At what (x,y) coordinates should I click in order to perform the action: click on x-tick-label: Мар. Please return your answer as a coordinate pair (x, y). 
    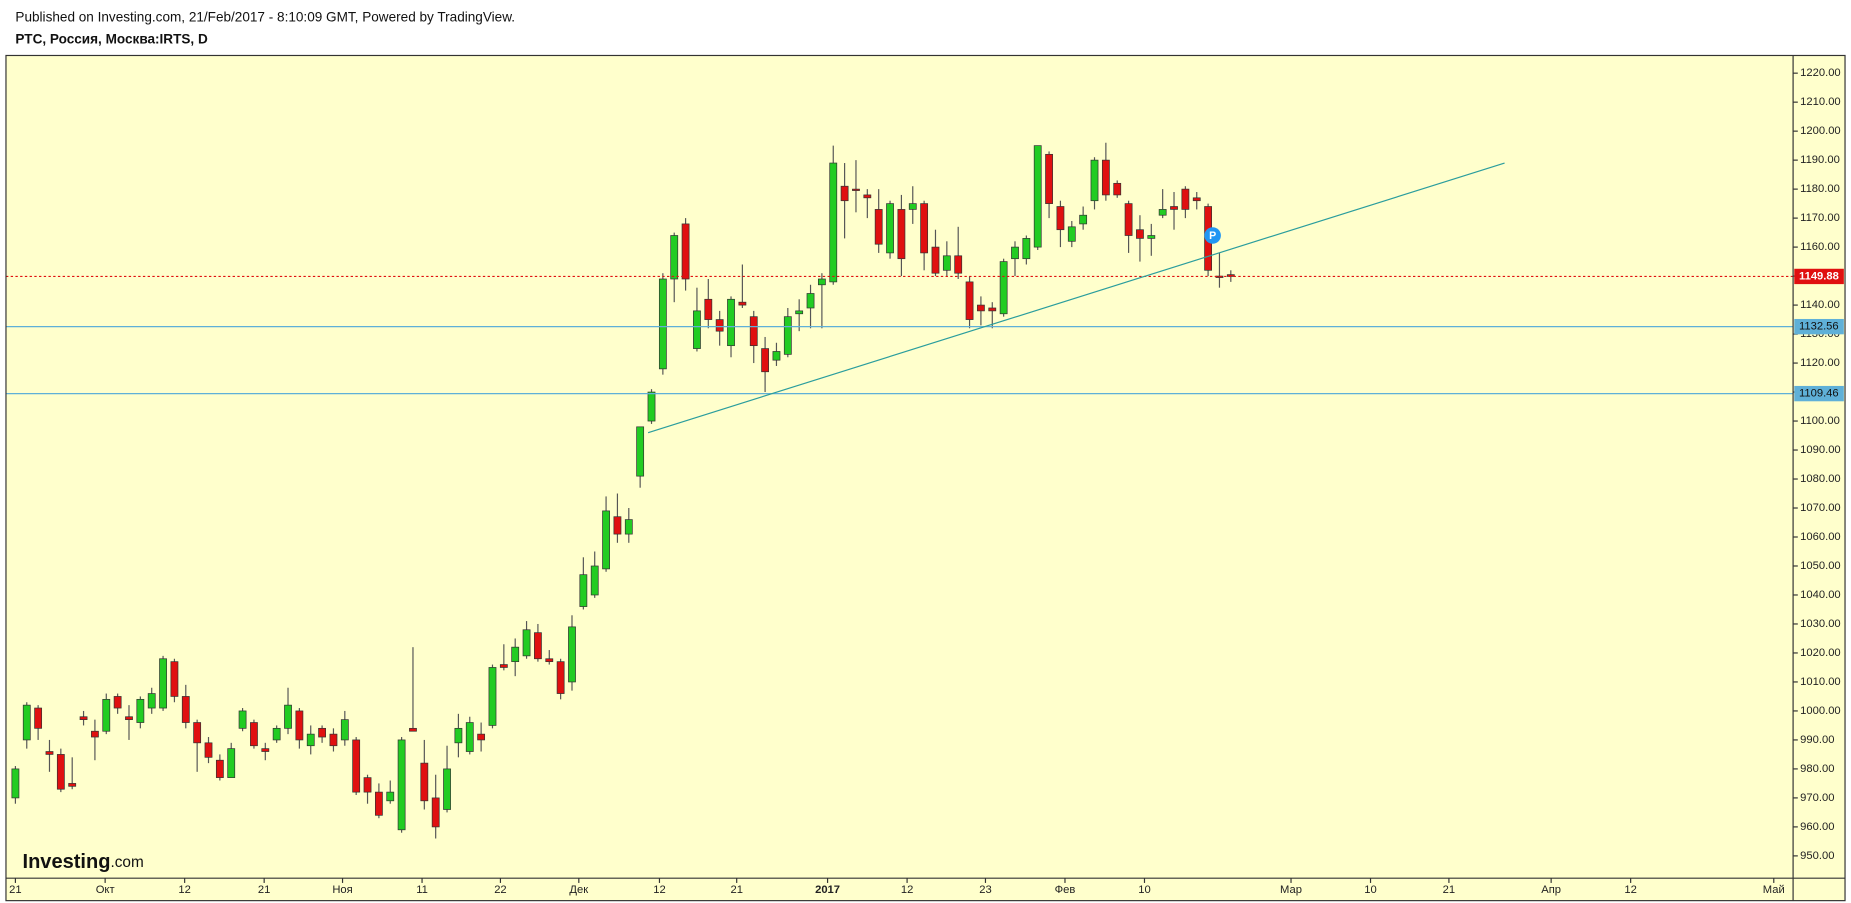
    Looking at the image, I should click on (1291, 890).